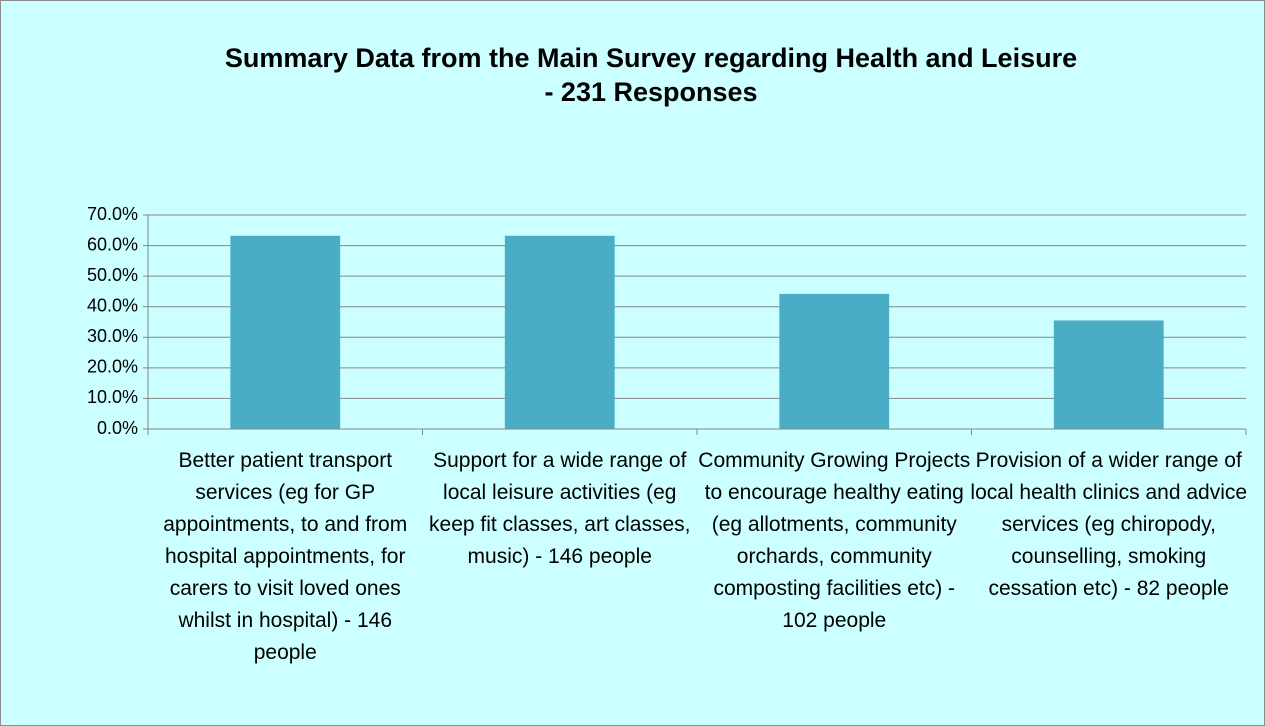  Describe the element at coordinates (112, 244) in the screenshot. I see `y-tick-label: 60.0%` at that location.